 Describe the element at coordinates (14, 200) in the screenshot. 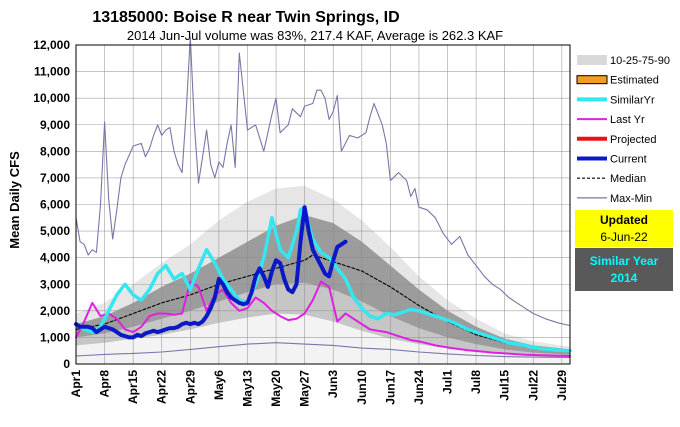

I see `y-axis-label: Mean Daily CFS` at that location.